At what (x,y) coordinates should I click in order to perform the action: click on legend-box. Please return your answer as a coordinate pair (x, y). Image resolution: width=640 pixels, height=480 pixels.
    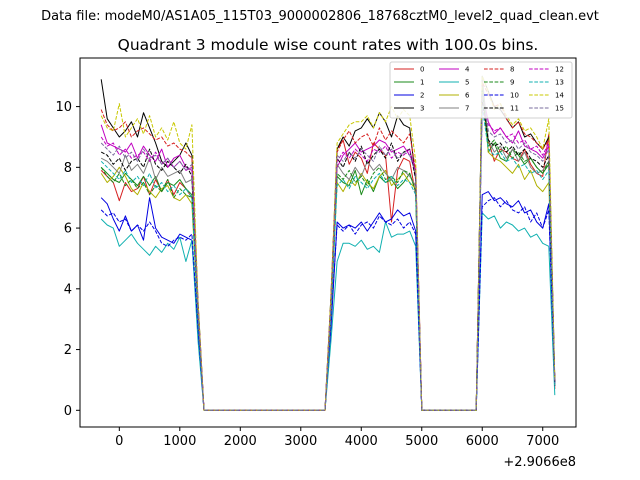
    Looking at the image, I should click on (481, 90).